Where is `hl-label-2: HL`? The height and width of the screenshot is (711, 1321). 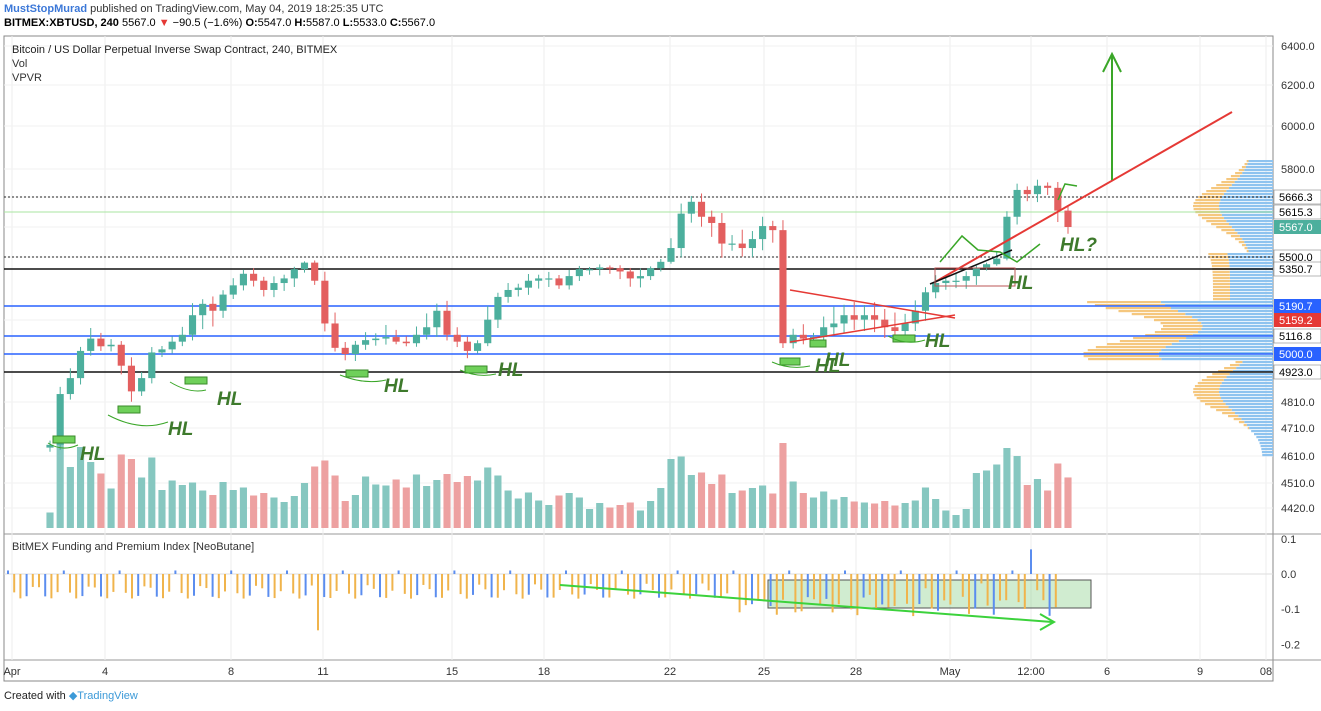 hl-label-2: HL is located at coordinates (229, 399).